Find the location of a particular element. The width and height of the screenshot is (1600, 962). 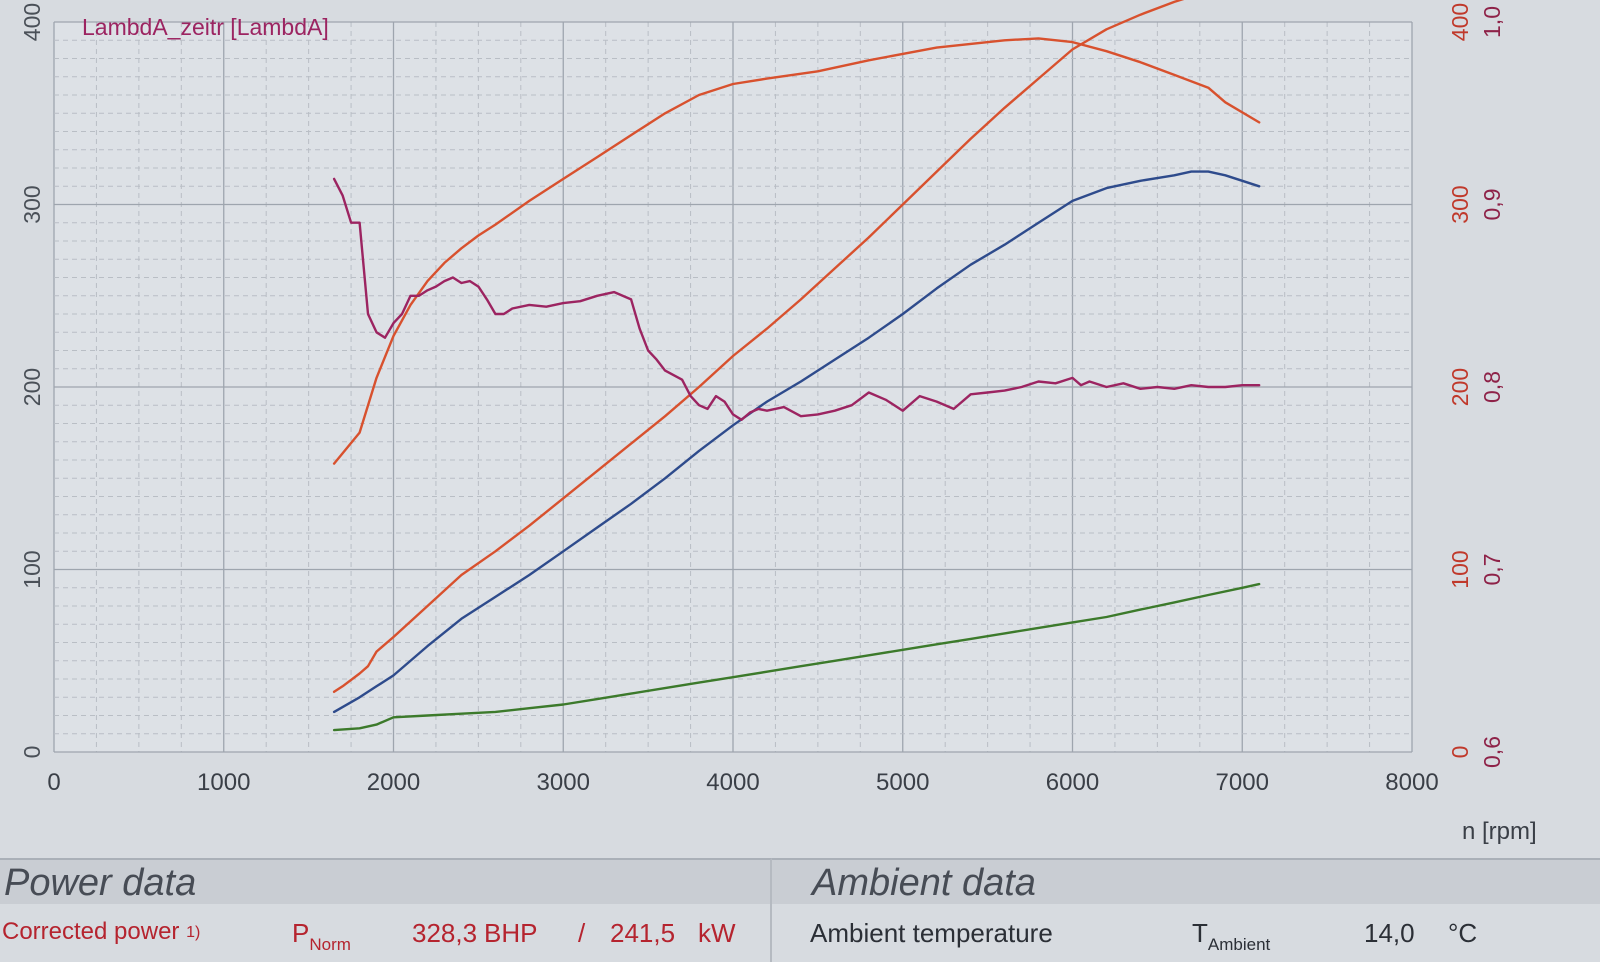

x-tick-label: 0 is located at coordinates (53, 782).